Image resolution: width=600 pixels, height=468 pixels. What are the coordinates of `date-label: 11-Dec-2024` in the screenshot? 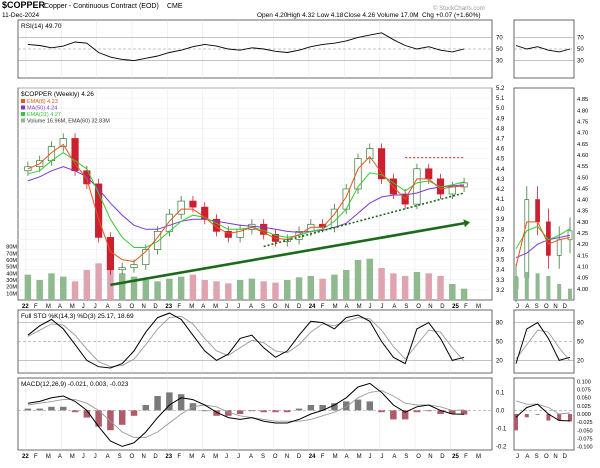 It's located at (20, 15).